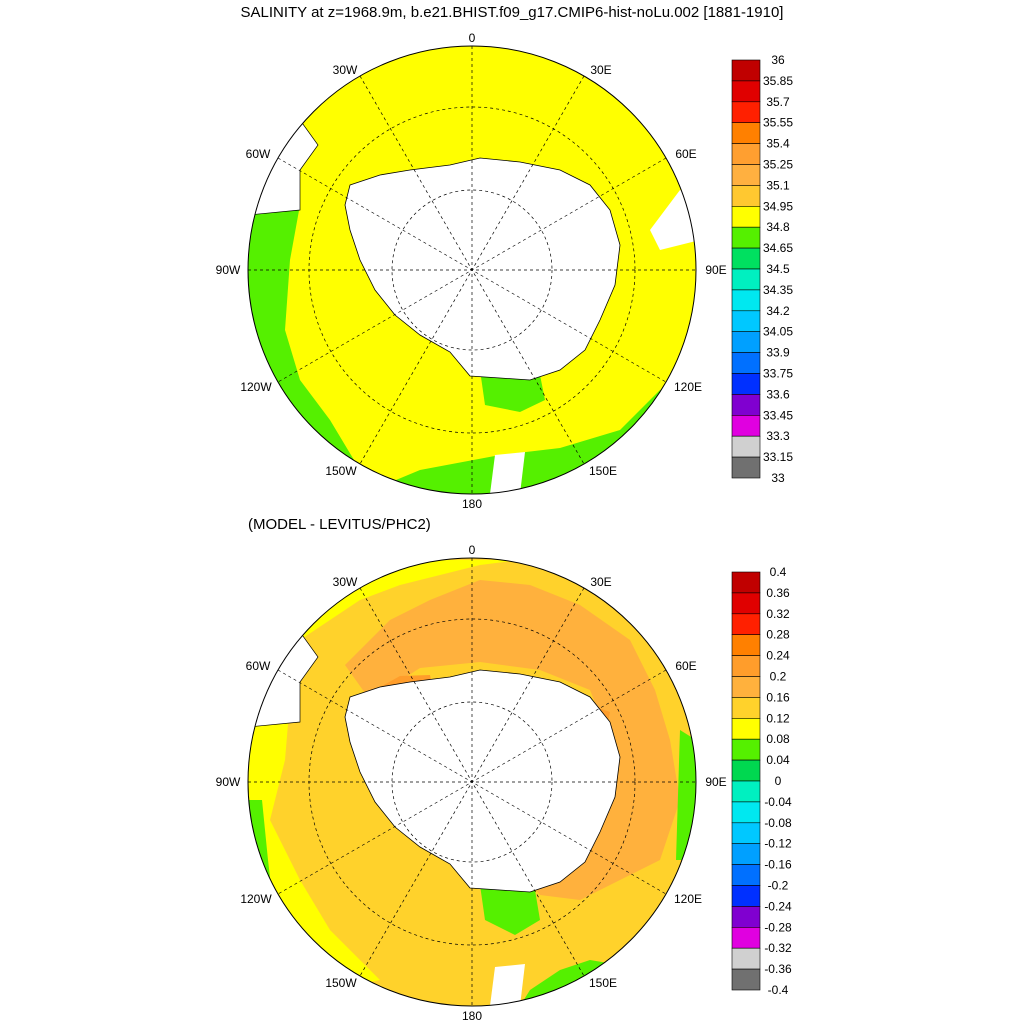  I want to click on salinity-colorbar-label: 33.75, so click(778, 374).